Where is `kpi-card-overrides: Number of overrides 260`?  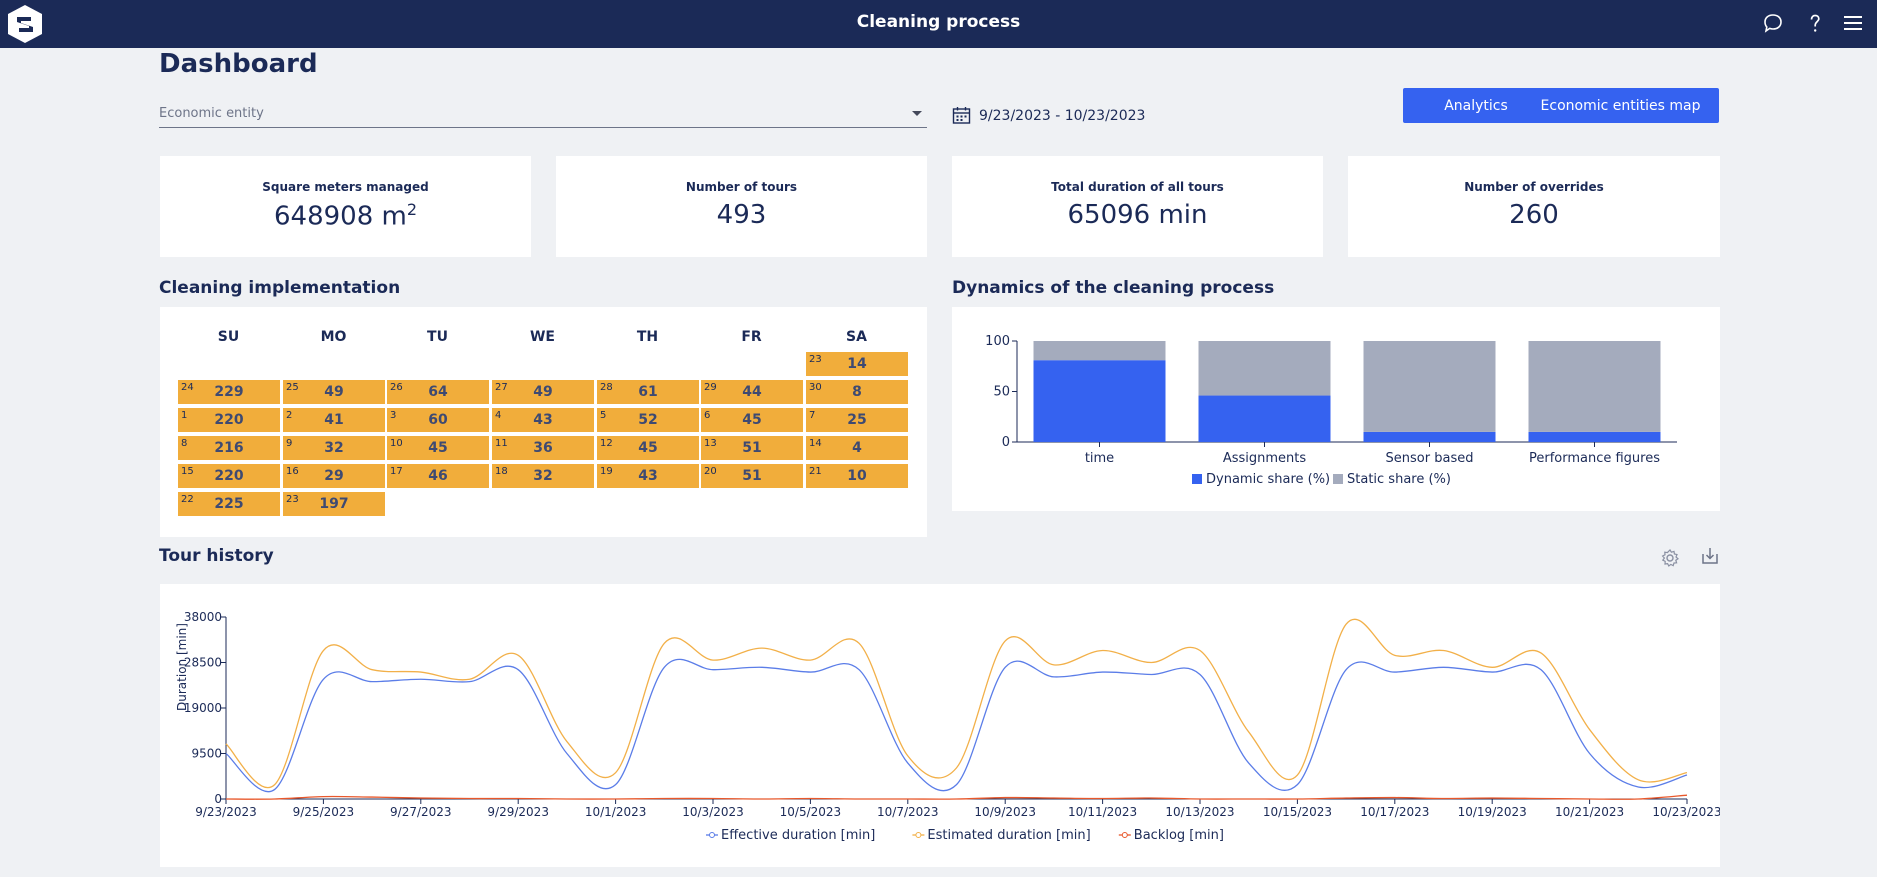
kpi-card-overrides: Number of overrides 260 is located at coordinates (1534, 206).